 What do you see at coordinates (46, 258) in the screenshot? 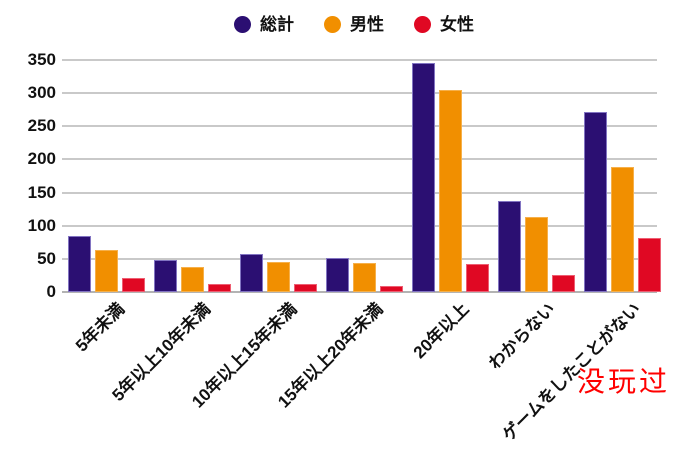
I see `y-axis-tick-label: 50` at bounding box center [46, 258].